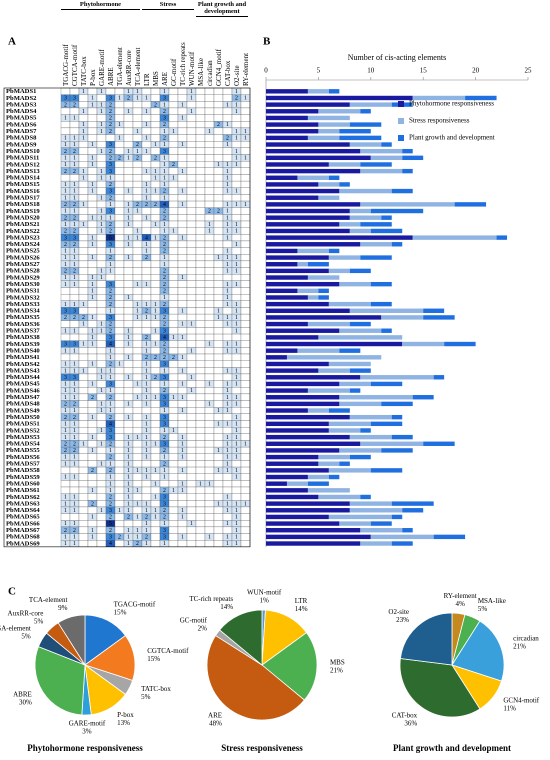 This screenshot has width=550, height=760. I want to click on x-tick-label: 20, so click(476, 71).